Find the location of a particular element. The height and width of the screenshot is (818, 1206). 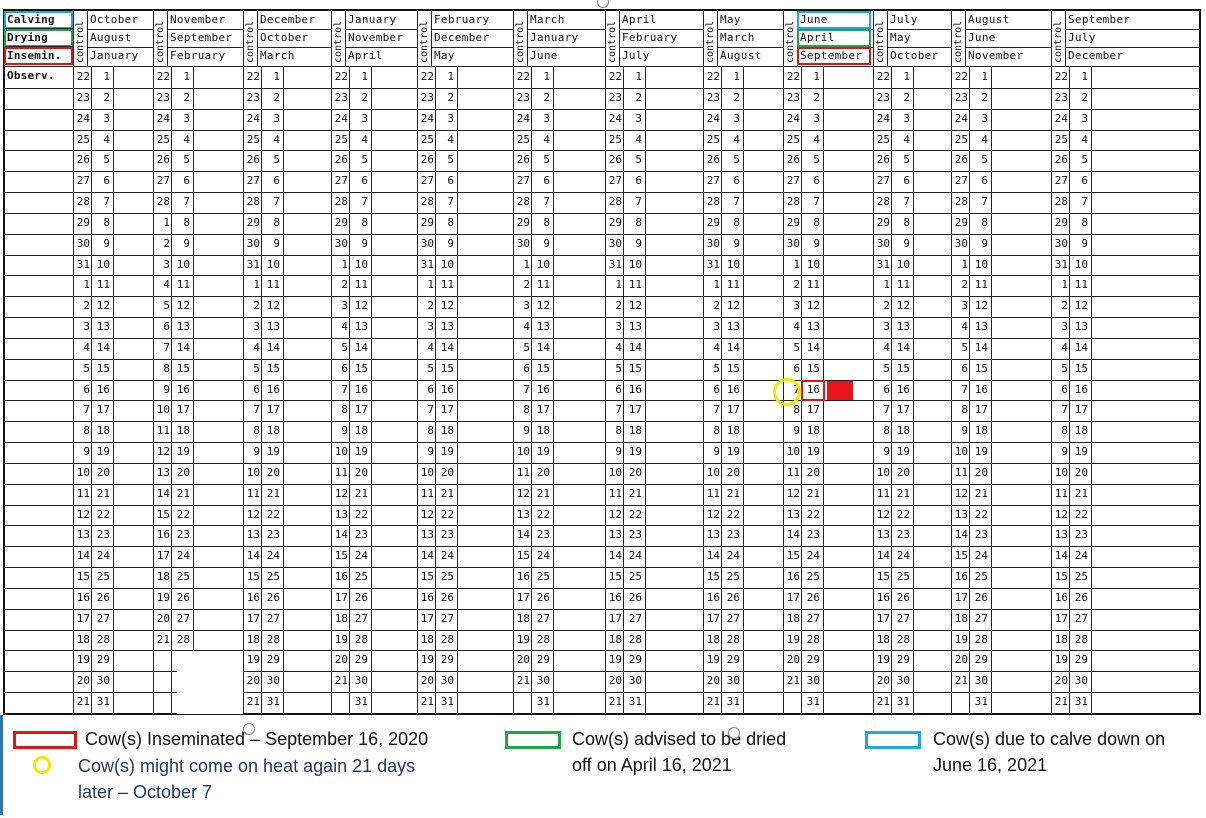

drying-month-label: April is located at coordinates (817, 37).